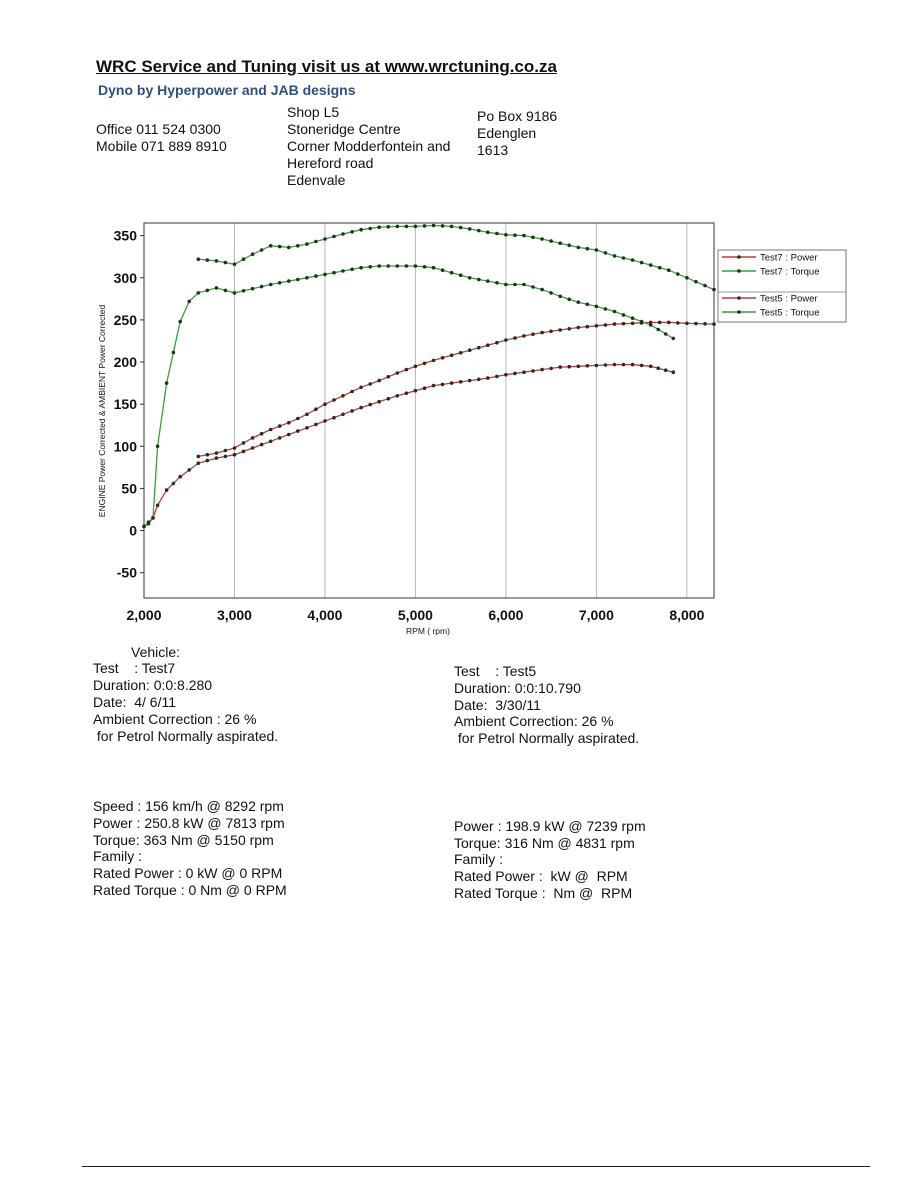 The image size is (922, 1193). What do you see at coordinates (189, 823) in the screenshot?
I see `test7-power: Power : 250.8 kW @ 7813 rpm` at bounding box center [189, 823].